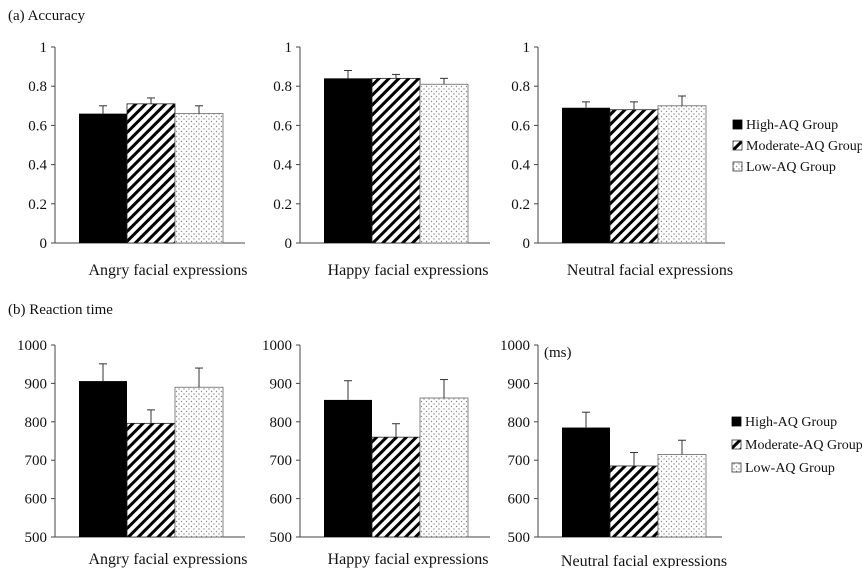 Image resolution: width=862 pixels, height=568 pixels. Describe the element at coordinates (60, 310) in the screenshot. I see `reaction-time-section-title: (b) Reaction time` at that location.